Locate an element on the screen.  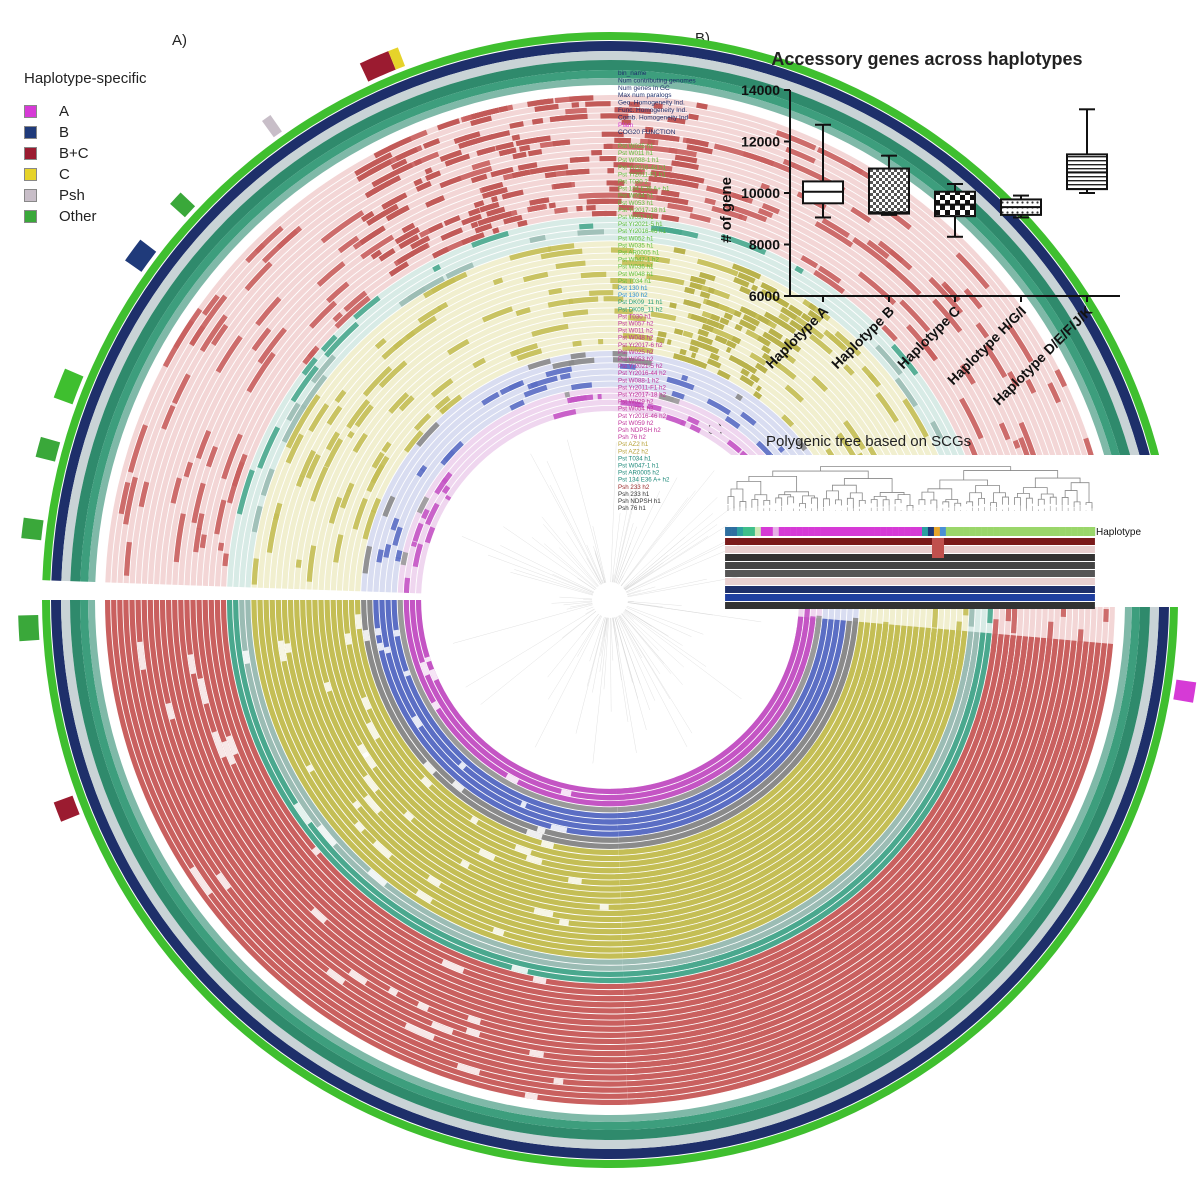
genome-label: Pst W025 h2 is located at coordinates (636, 352).